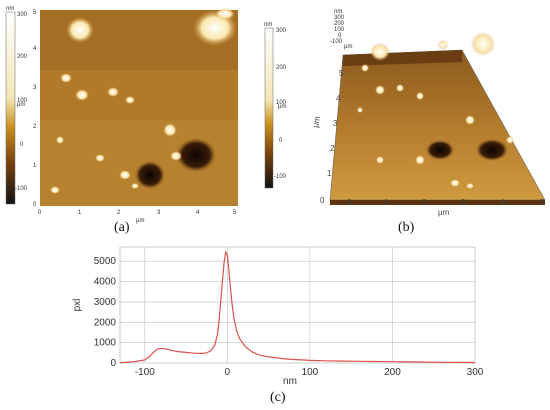 The width and height of the screenshot is (550, 410). What do you see at coordinates (105, 302) in the screenshot?
I see `y-tick-label: 3000` at bounding box center [105, 302].